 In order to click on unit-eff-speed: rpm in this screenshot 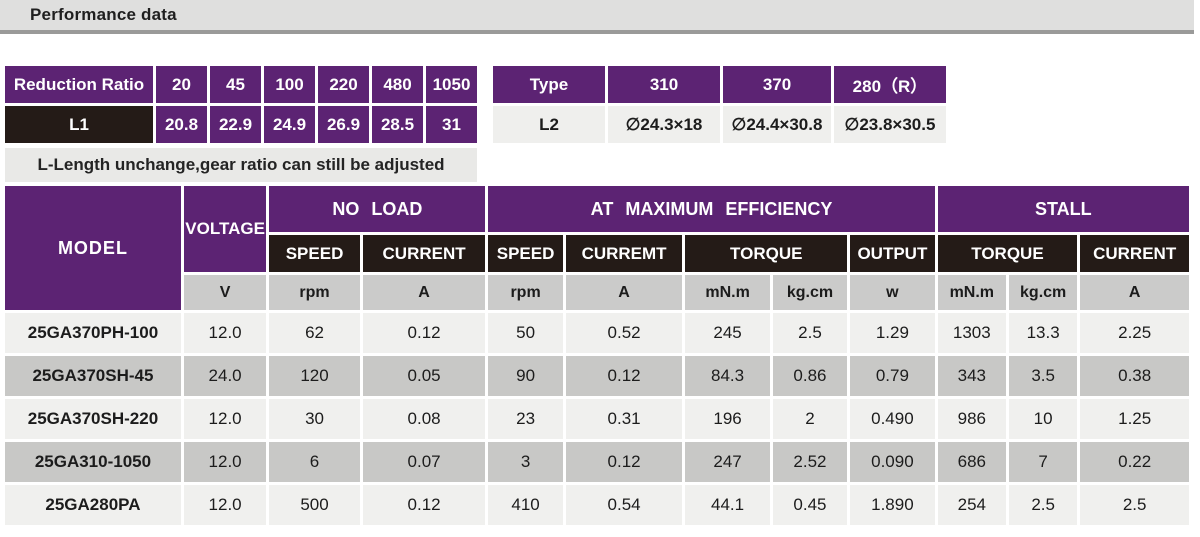, I will do `click(525, 292)`.